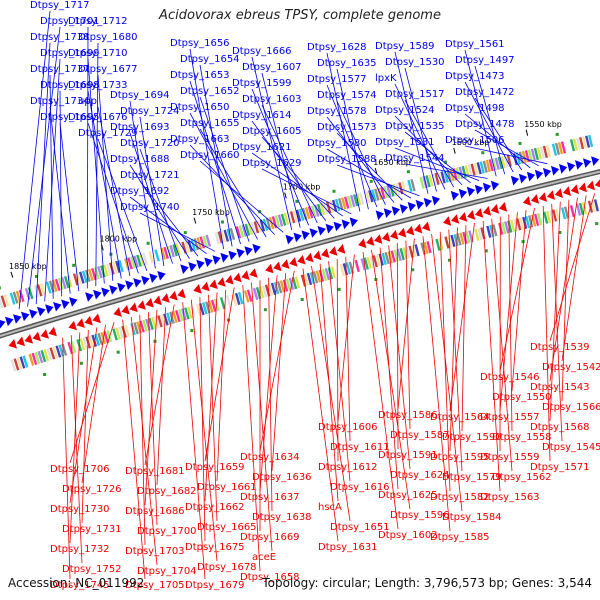  Describe the element at coordinates (70, 85) in the screenshot. I see `top-gene-label: Dtpsy_1698` at that location.